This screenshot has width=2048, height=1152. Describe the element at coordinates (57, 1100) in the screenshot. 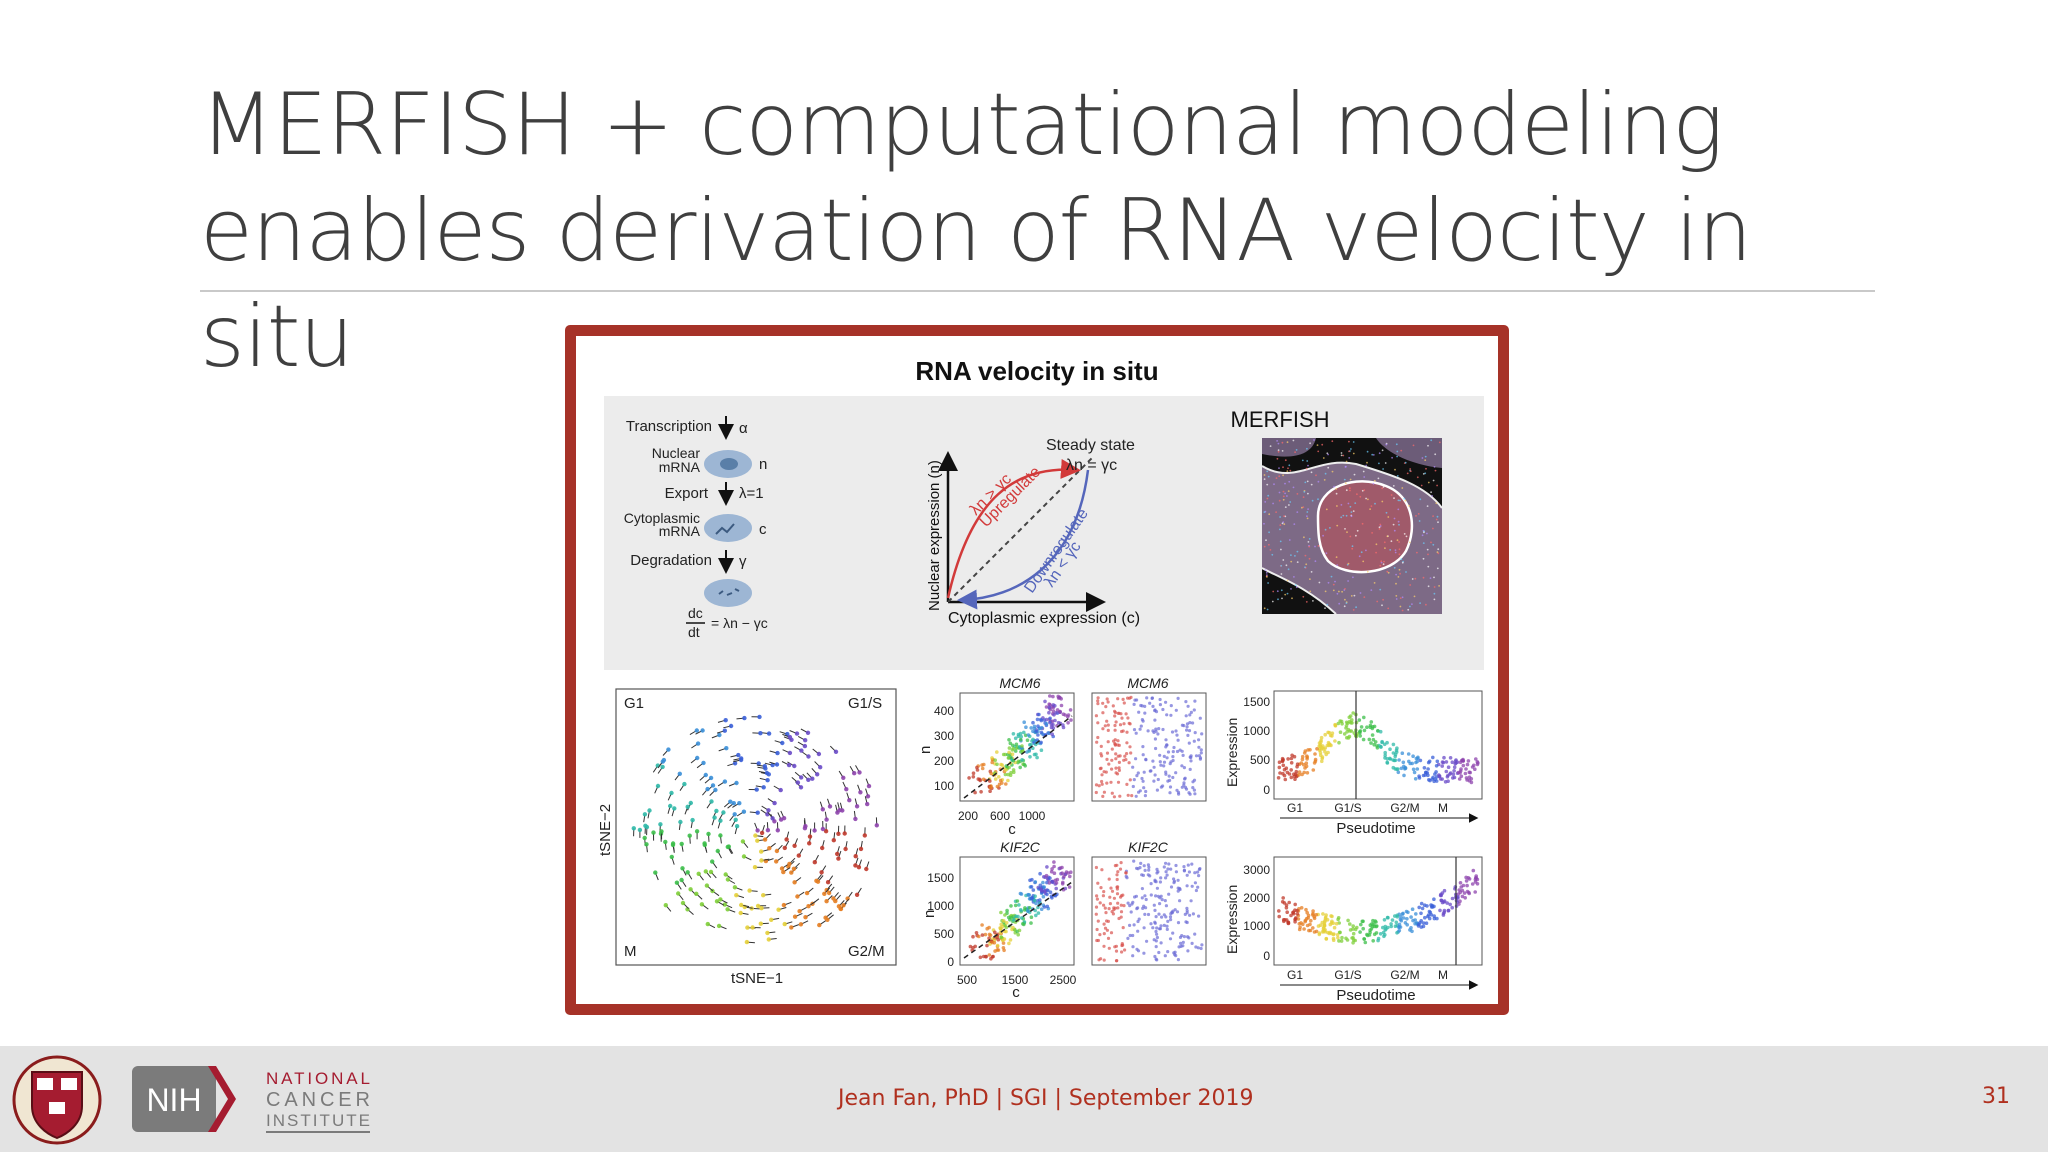

I see `harvard-shield-logo` at that location.